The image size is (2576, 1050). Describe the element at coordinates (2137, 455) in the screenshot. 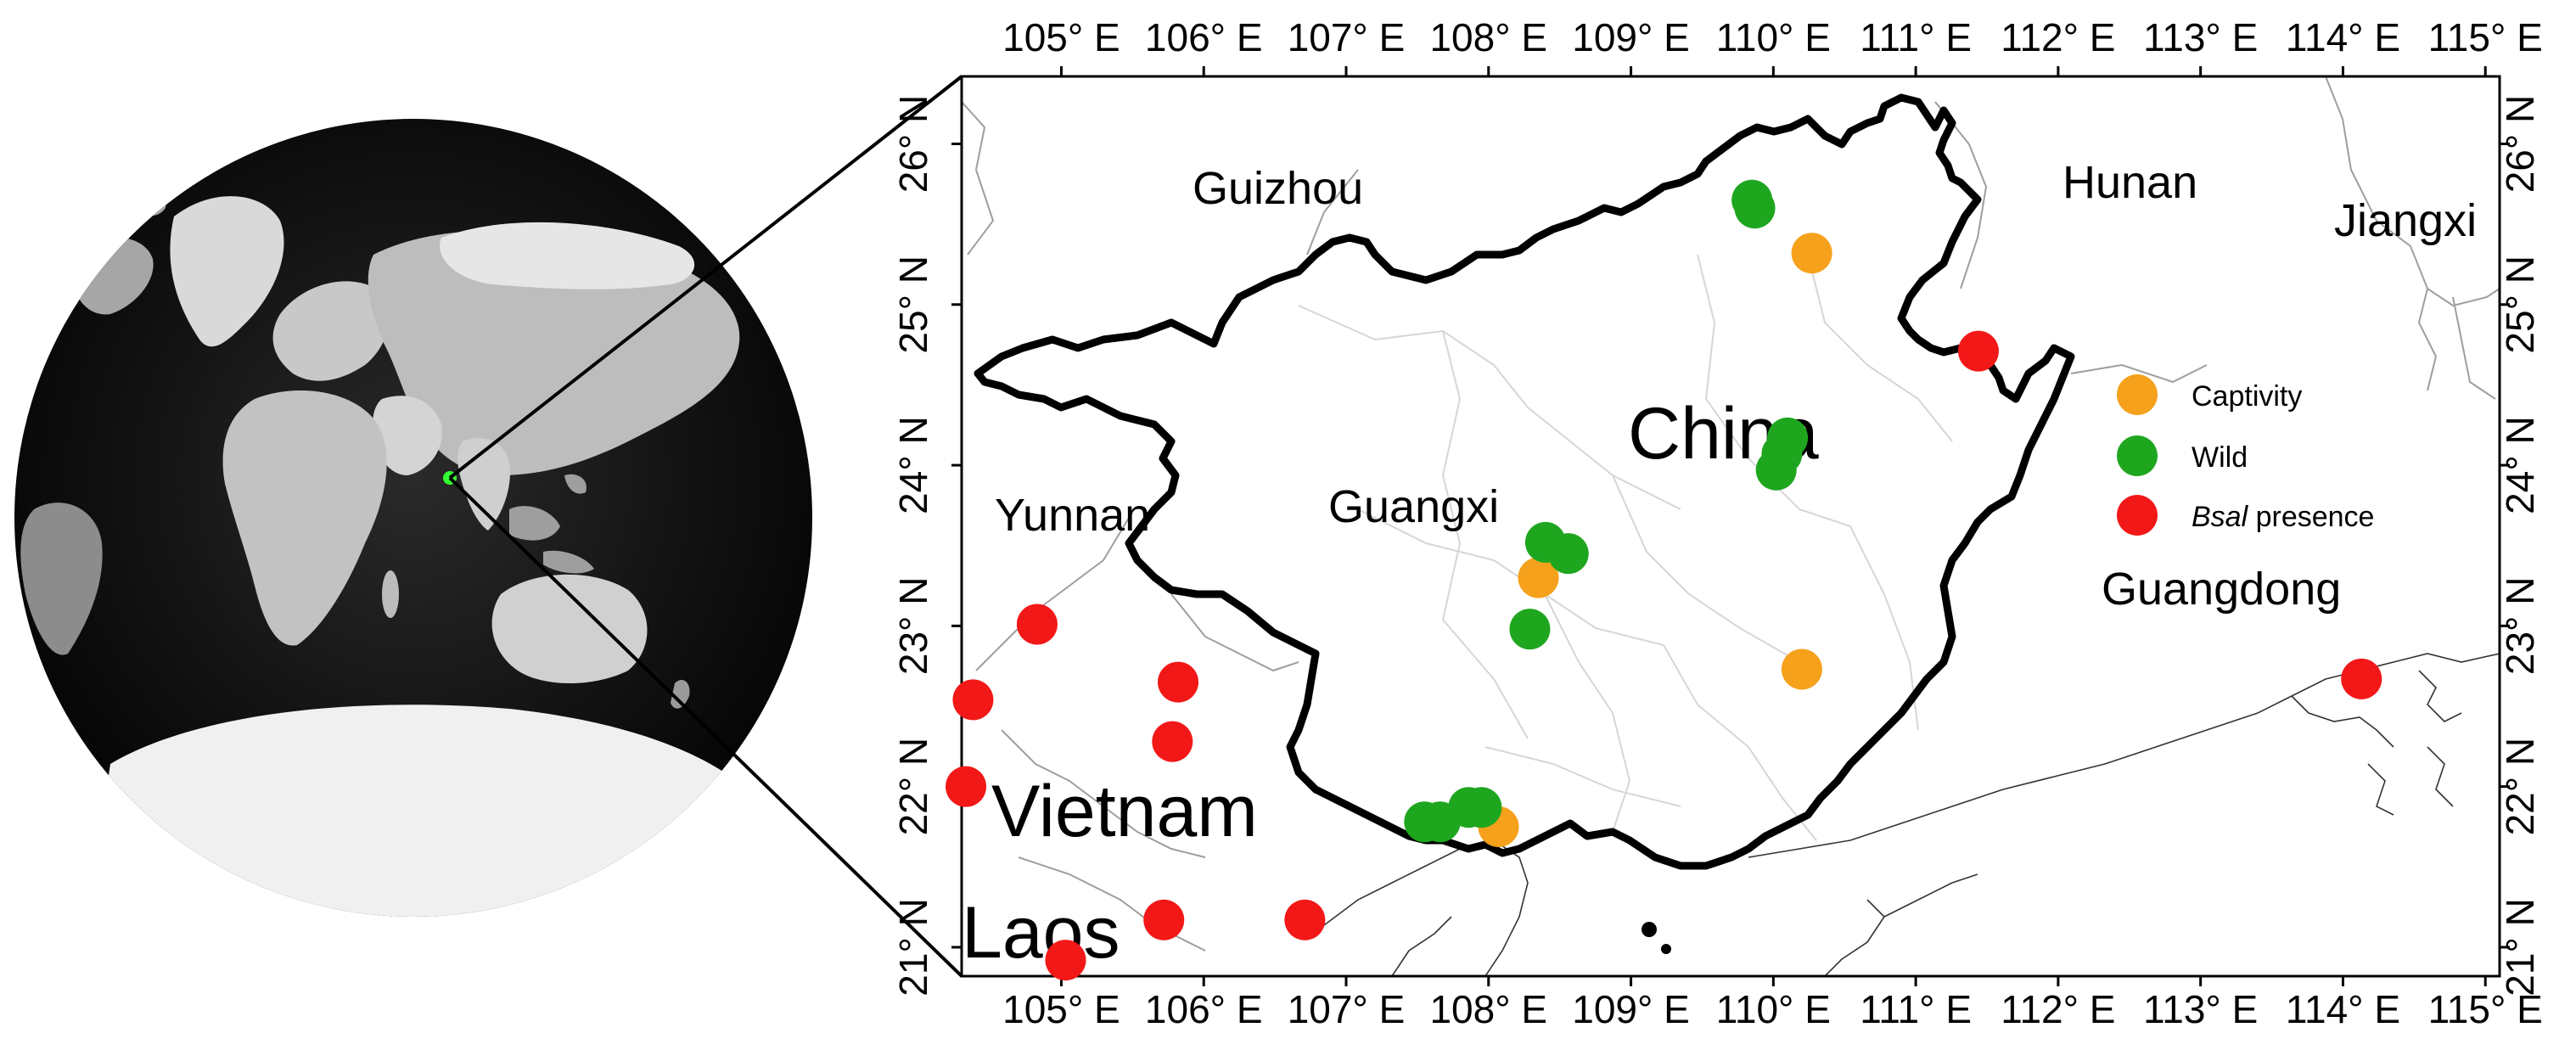

I see `legend-wild-swatch` at that location.